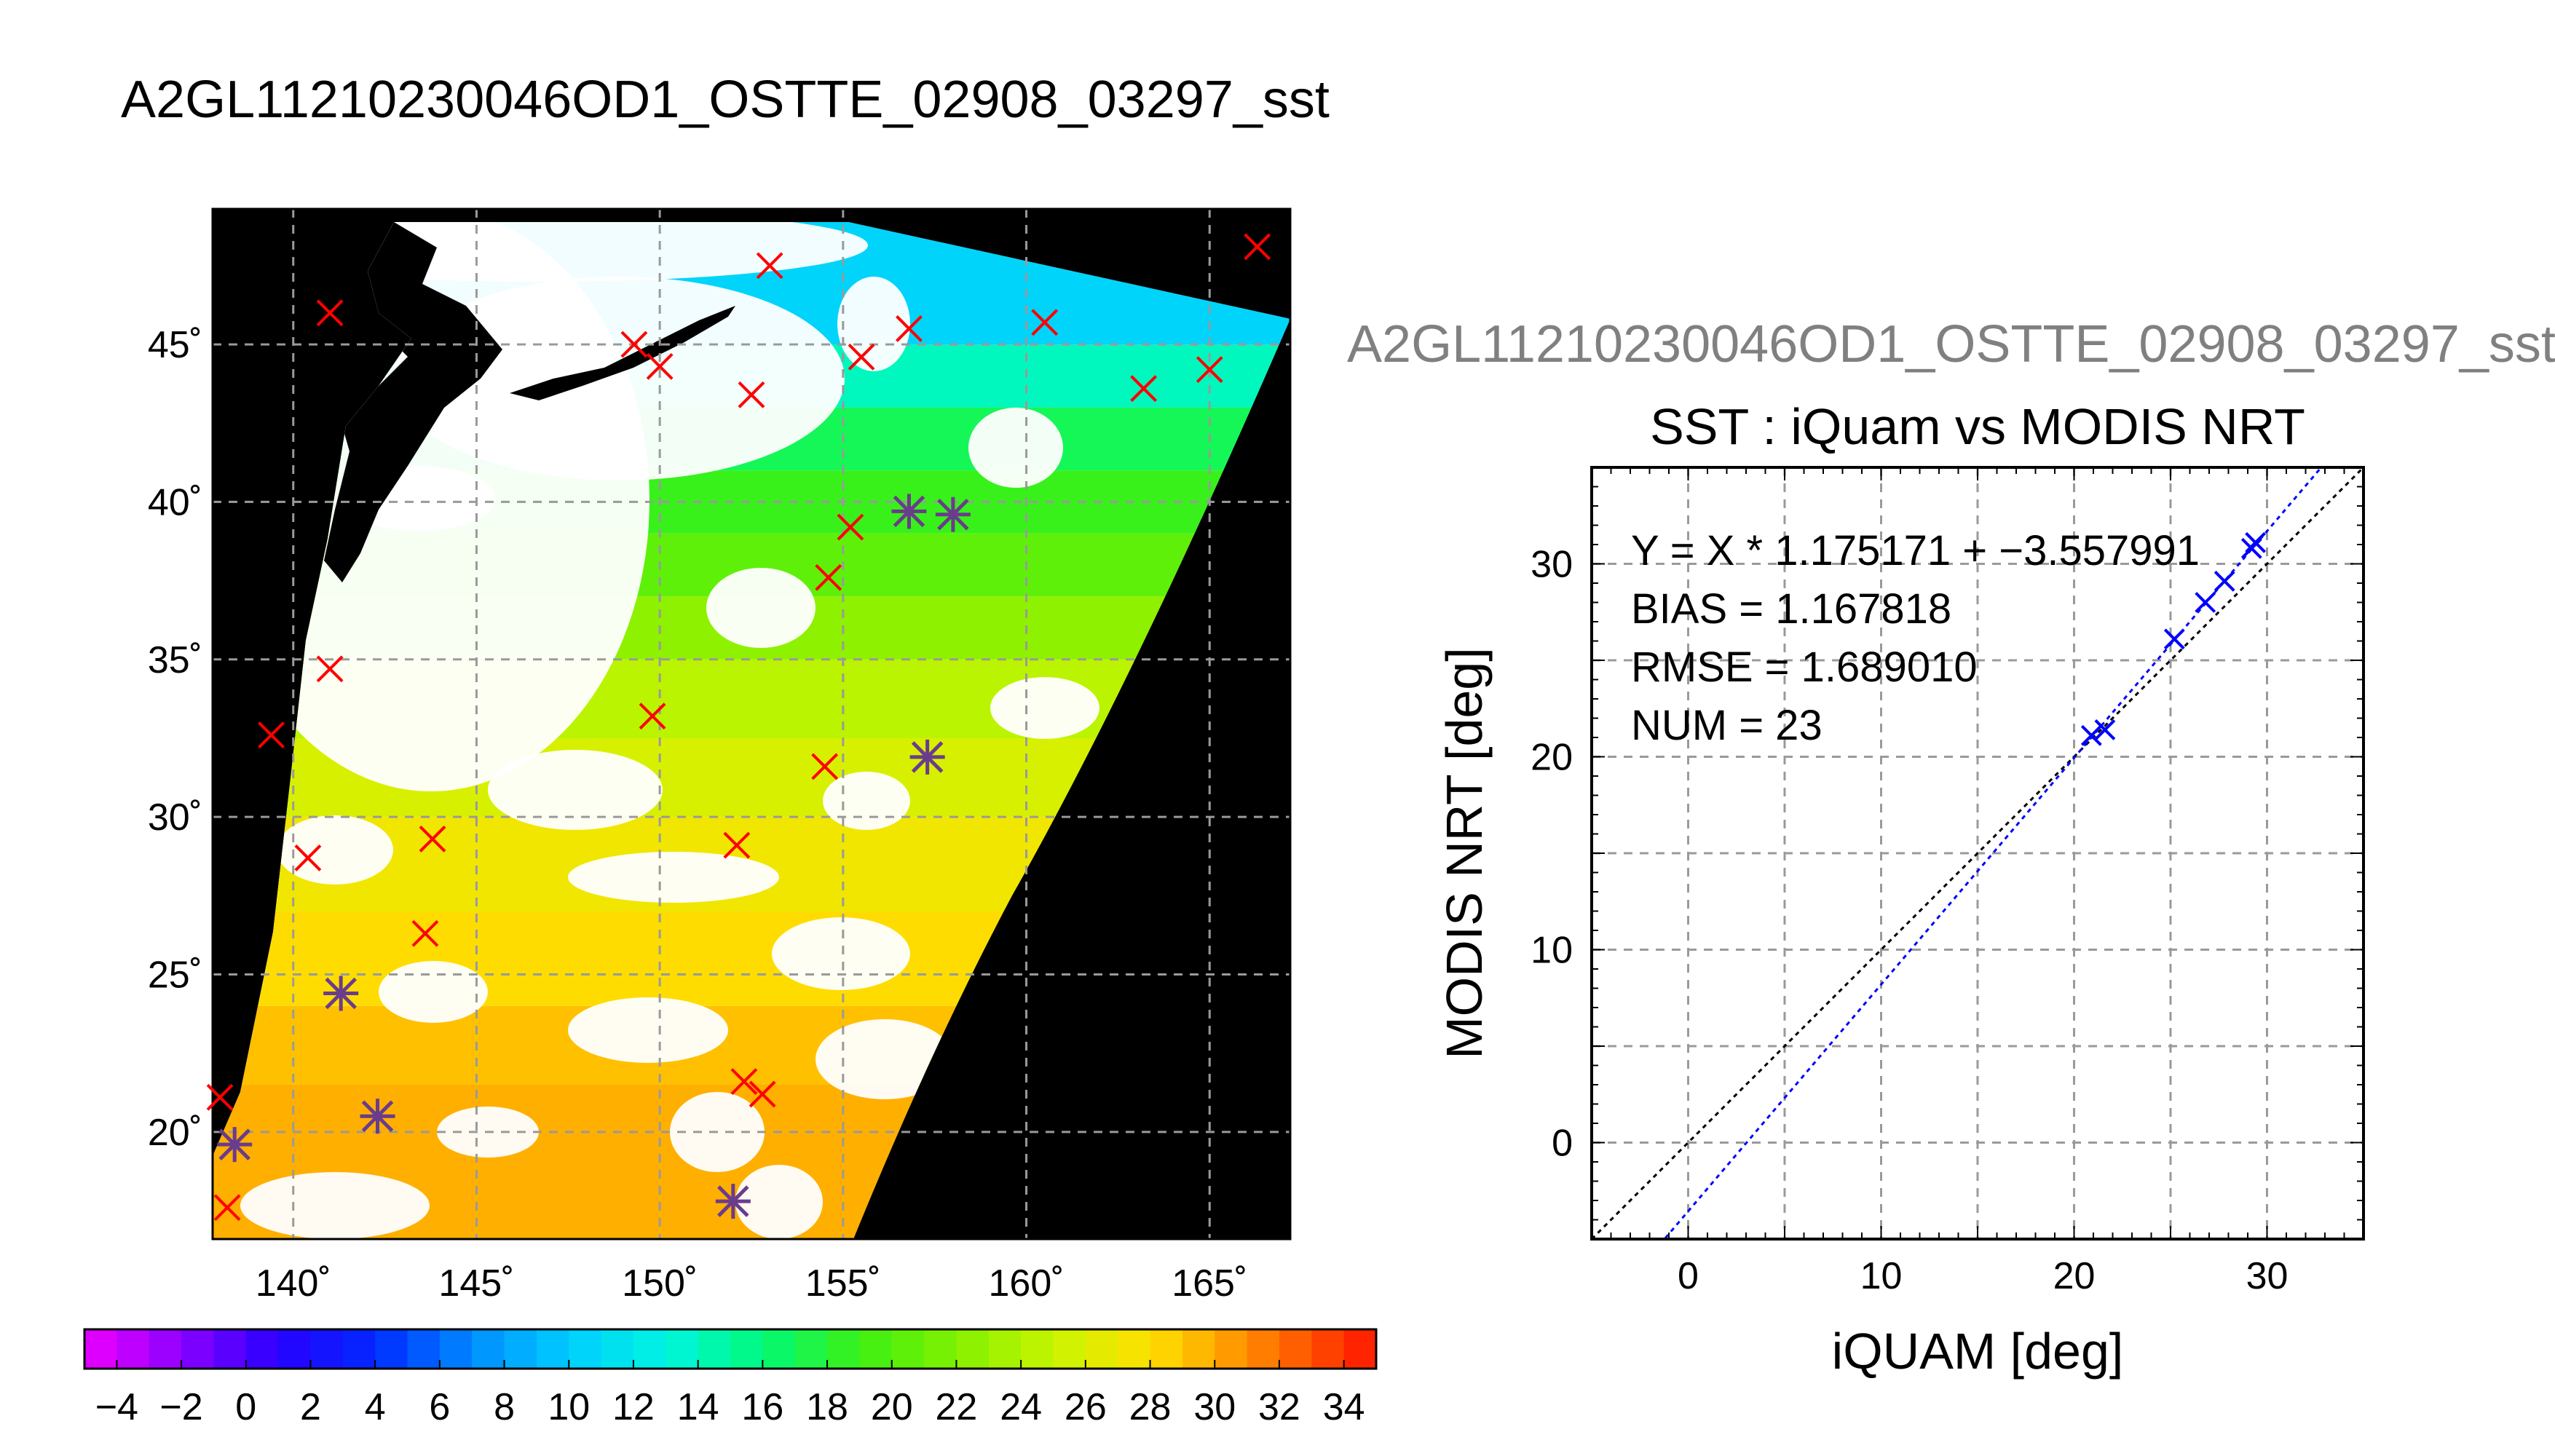  Describe the element at coordinates (116, 1407) in the screenshot. I see `colorbar-tick-label: −4` at that location.